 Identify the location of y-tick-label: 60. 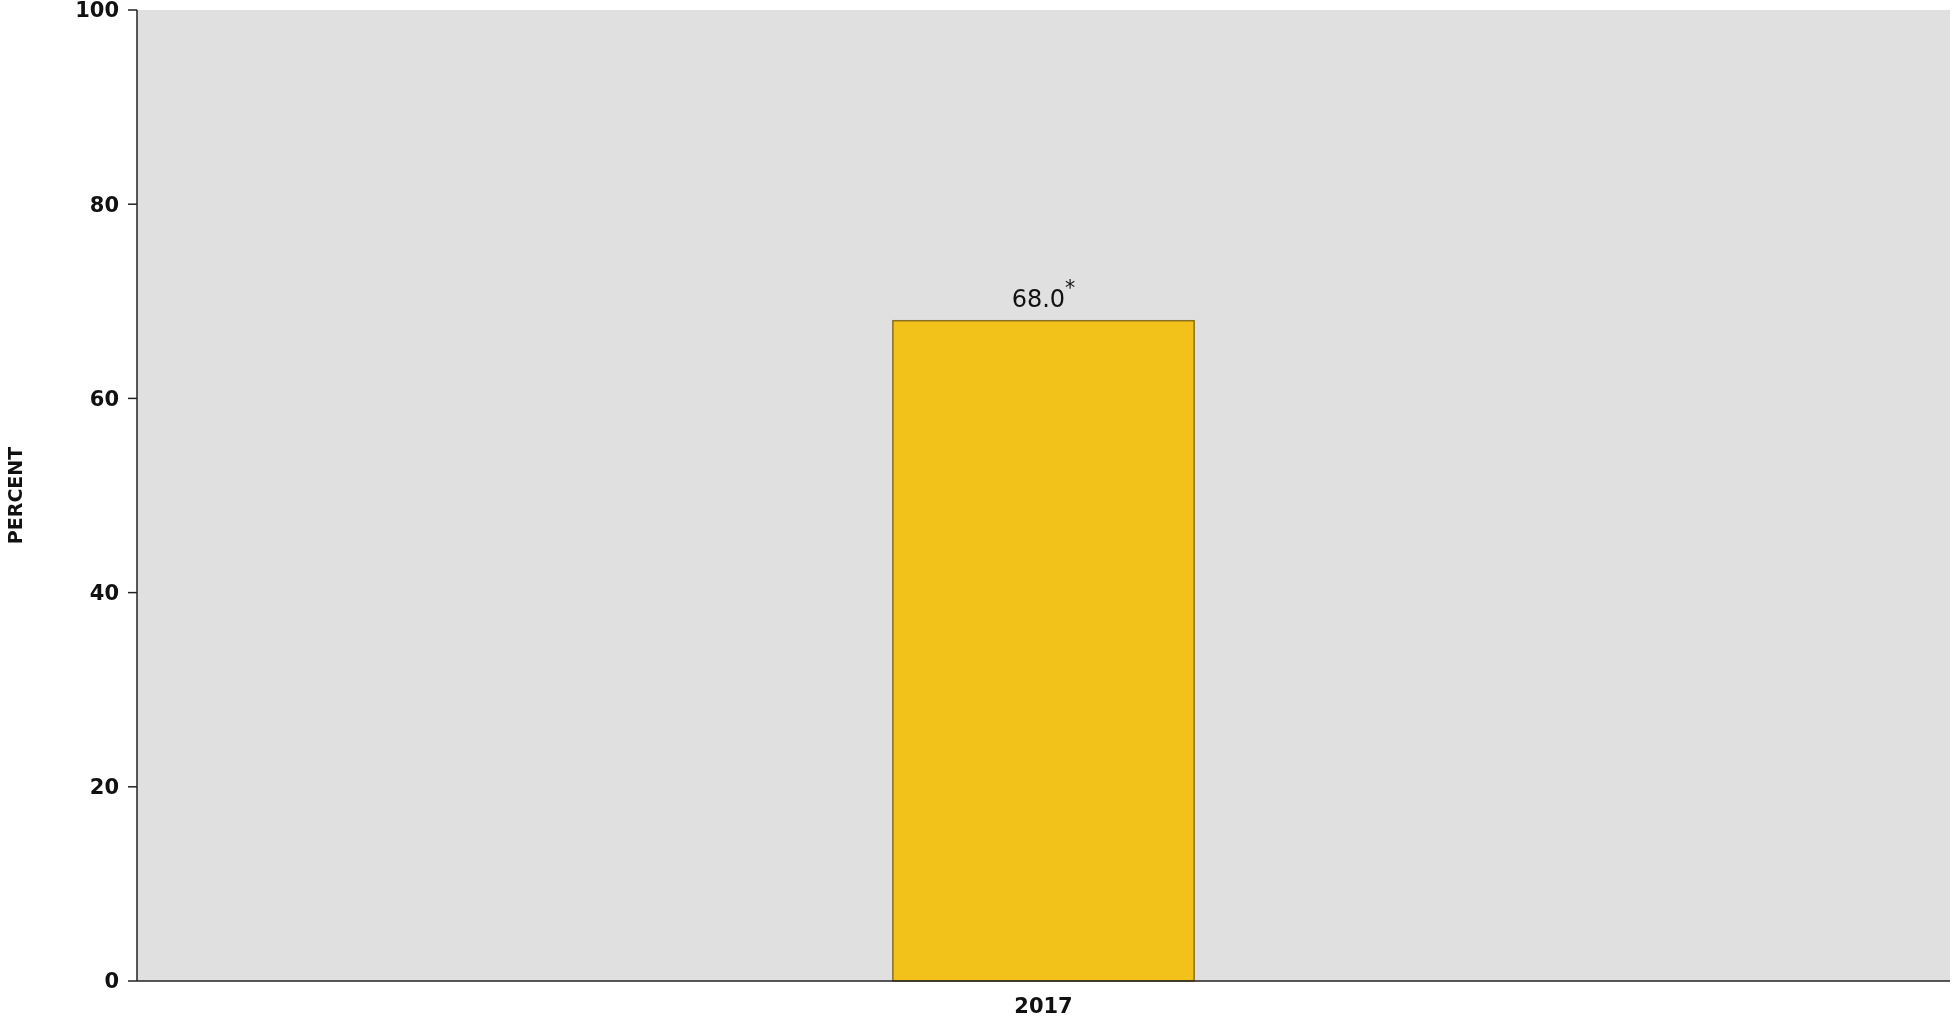
(104, 398).